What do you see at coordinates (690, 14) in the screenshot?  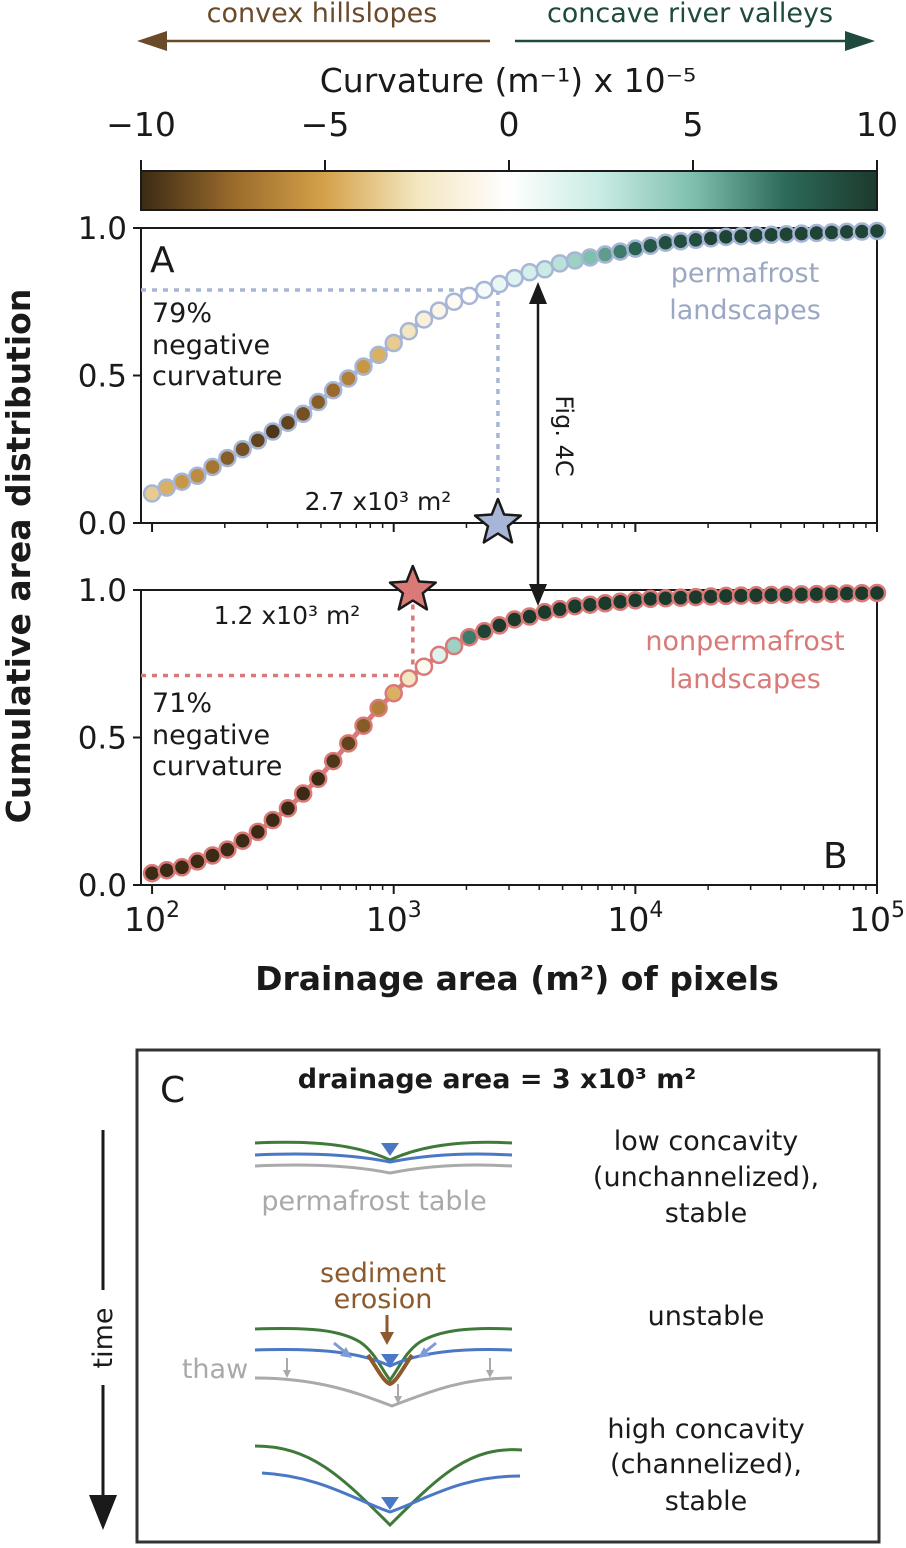 I see `concave-river-valleys-label: concave river valleys` at bounding box center [690, 14].